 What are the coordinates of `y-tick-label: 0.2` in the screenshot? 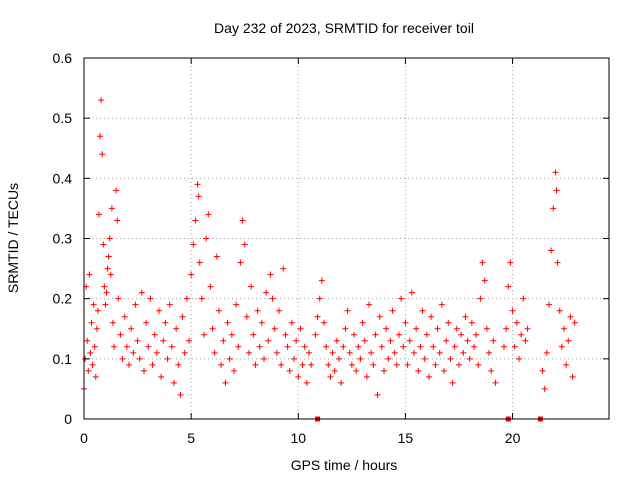 It's located at (63, 299).